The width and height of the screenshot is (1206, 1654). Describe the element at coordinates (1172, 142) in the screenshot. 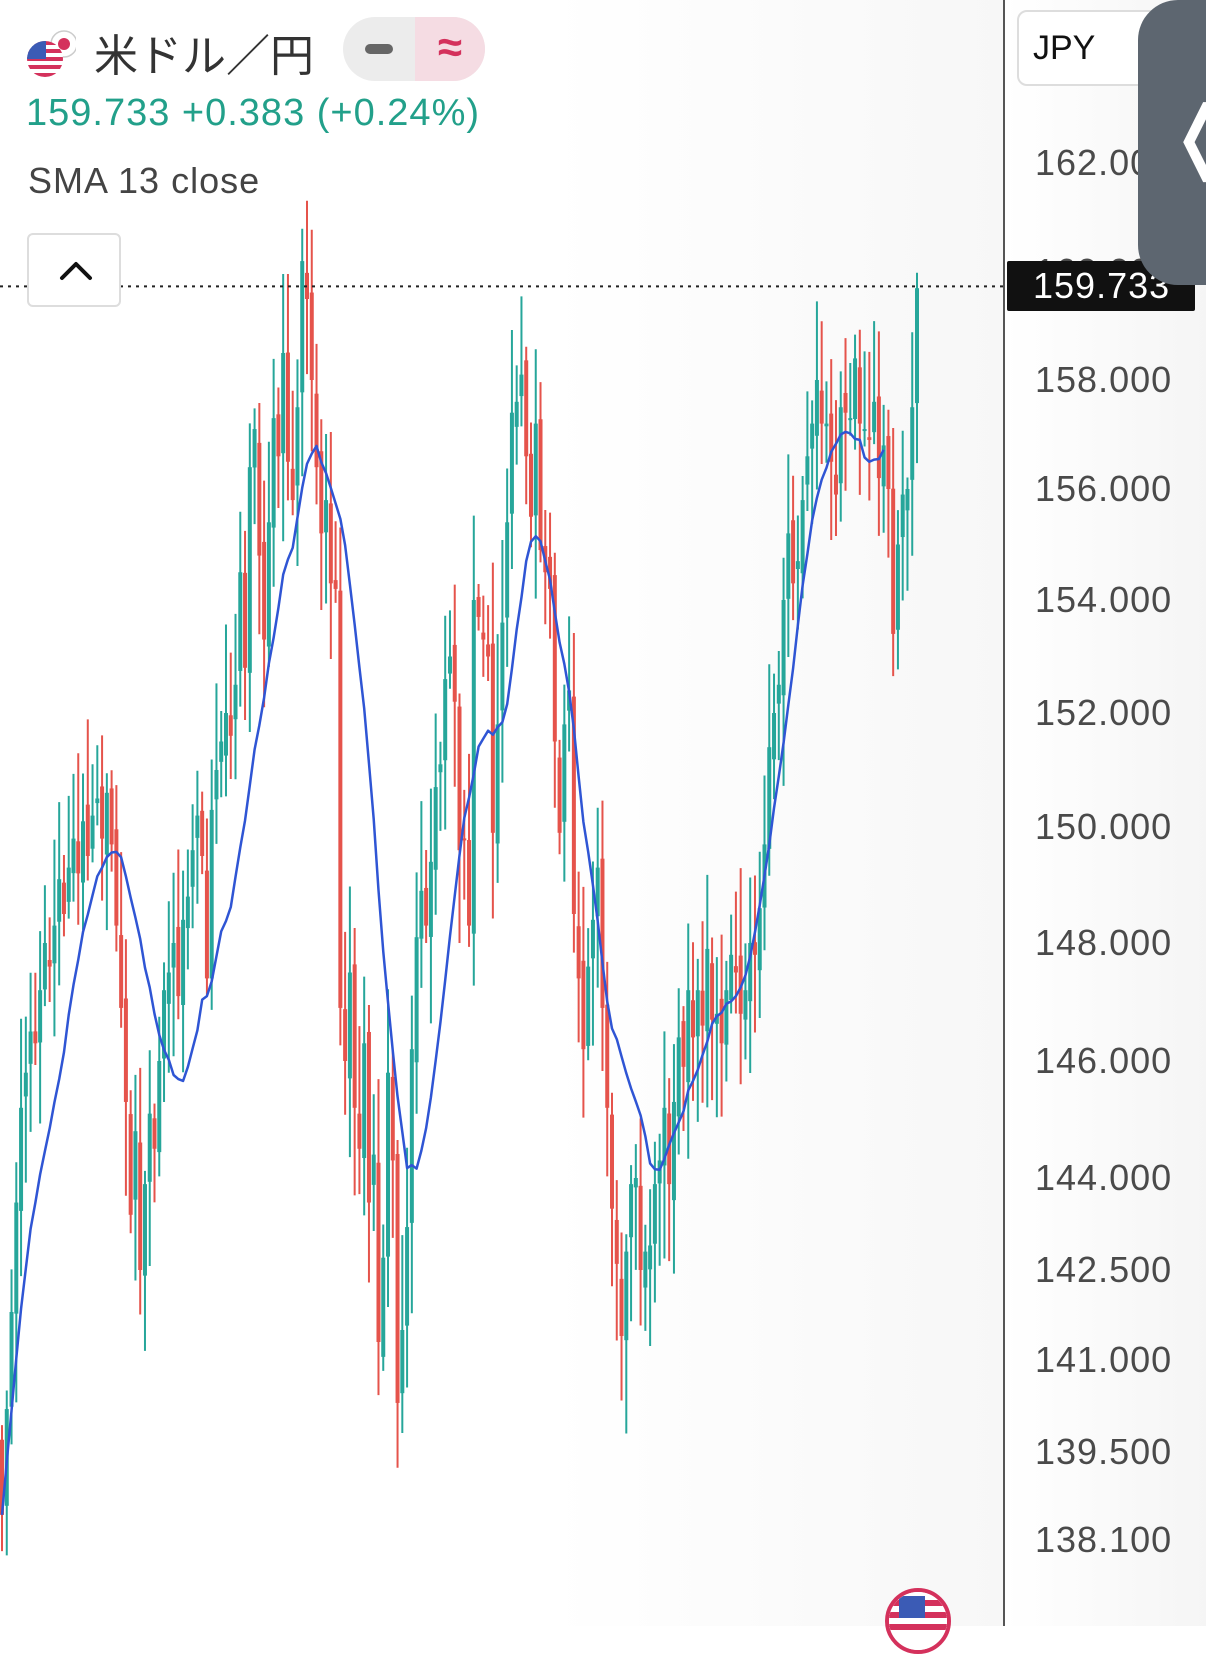

I see `side-panel-handle: ❬` at that location.